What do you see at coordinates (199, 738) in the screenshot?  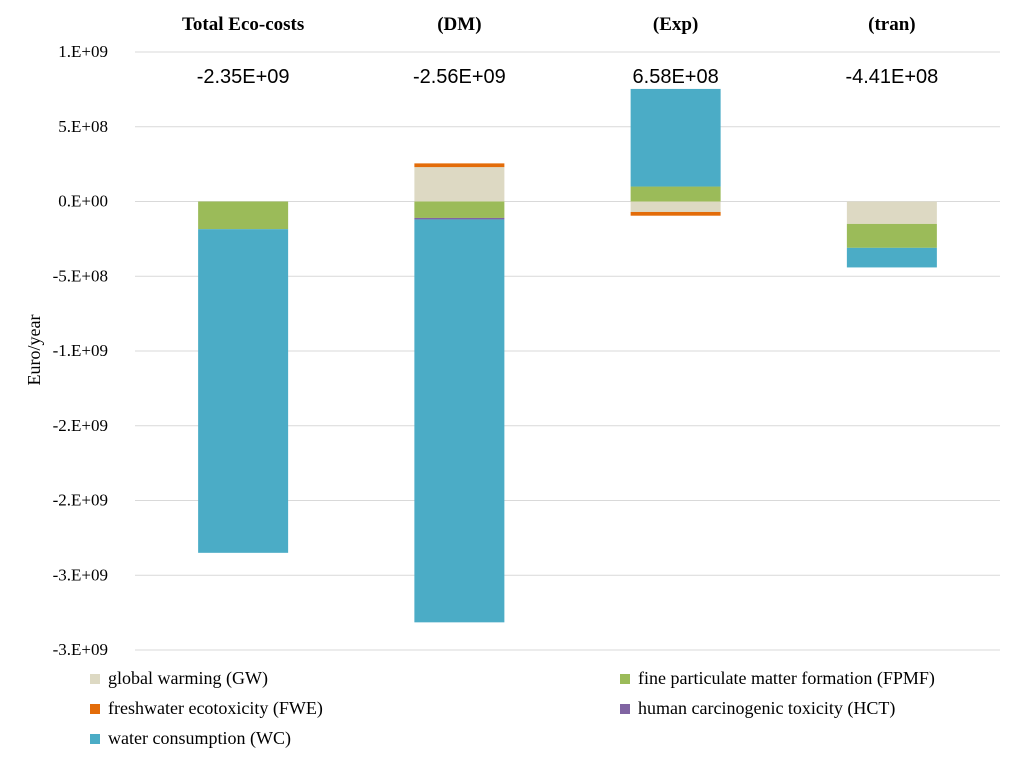 I see `legend-label: water consumption (WC)` at bounding box center [199, 738].